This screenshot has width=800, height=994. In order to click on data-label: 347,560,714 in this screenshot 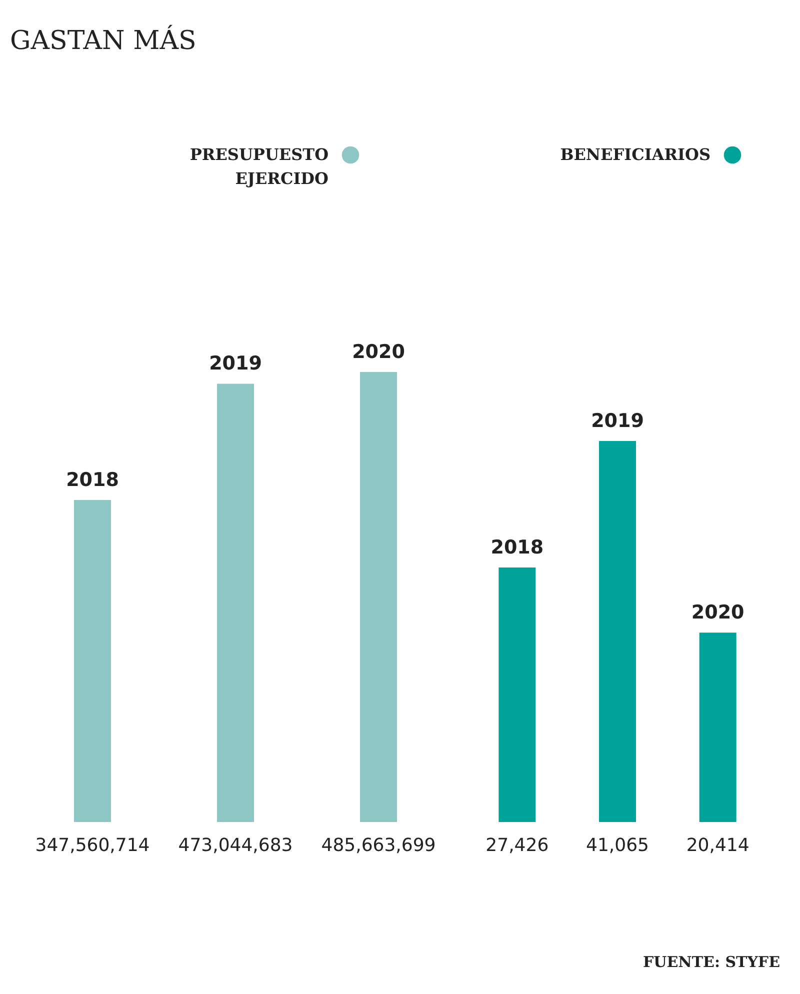, I will do `click(92, 845)`.